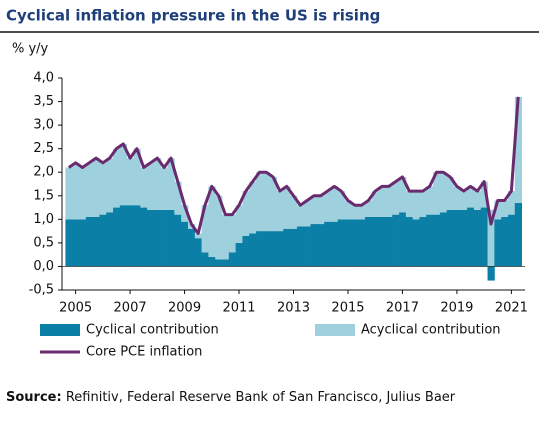 The height and width of the screenshot is (426, 539). I want to click on x-tick-label: 2019, so click(456, 308).